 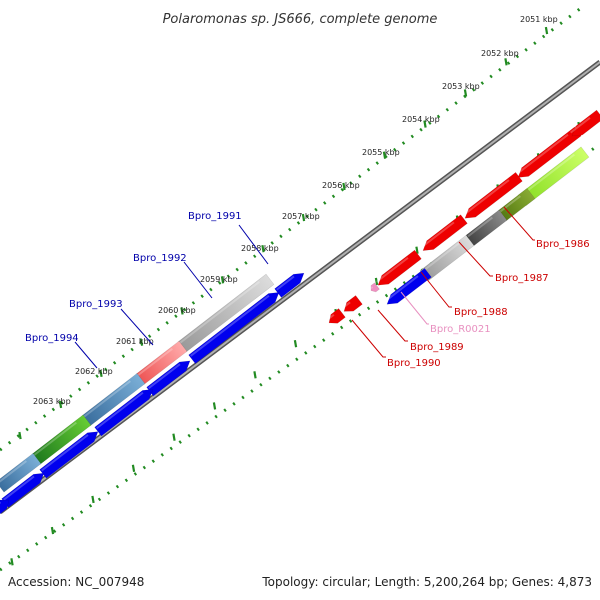 What do you see at coordinates (461, 86) in the screenshot?
I see `tick-label: 2053 kbp` at bounding box center [461, 86].